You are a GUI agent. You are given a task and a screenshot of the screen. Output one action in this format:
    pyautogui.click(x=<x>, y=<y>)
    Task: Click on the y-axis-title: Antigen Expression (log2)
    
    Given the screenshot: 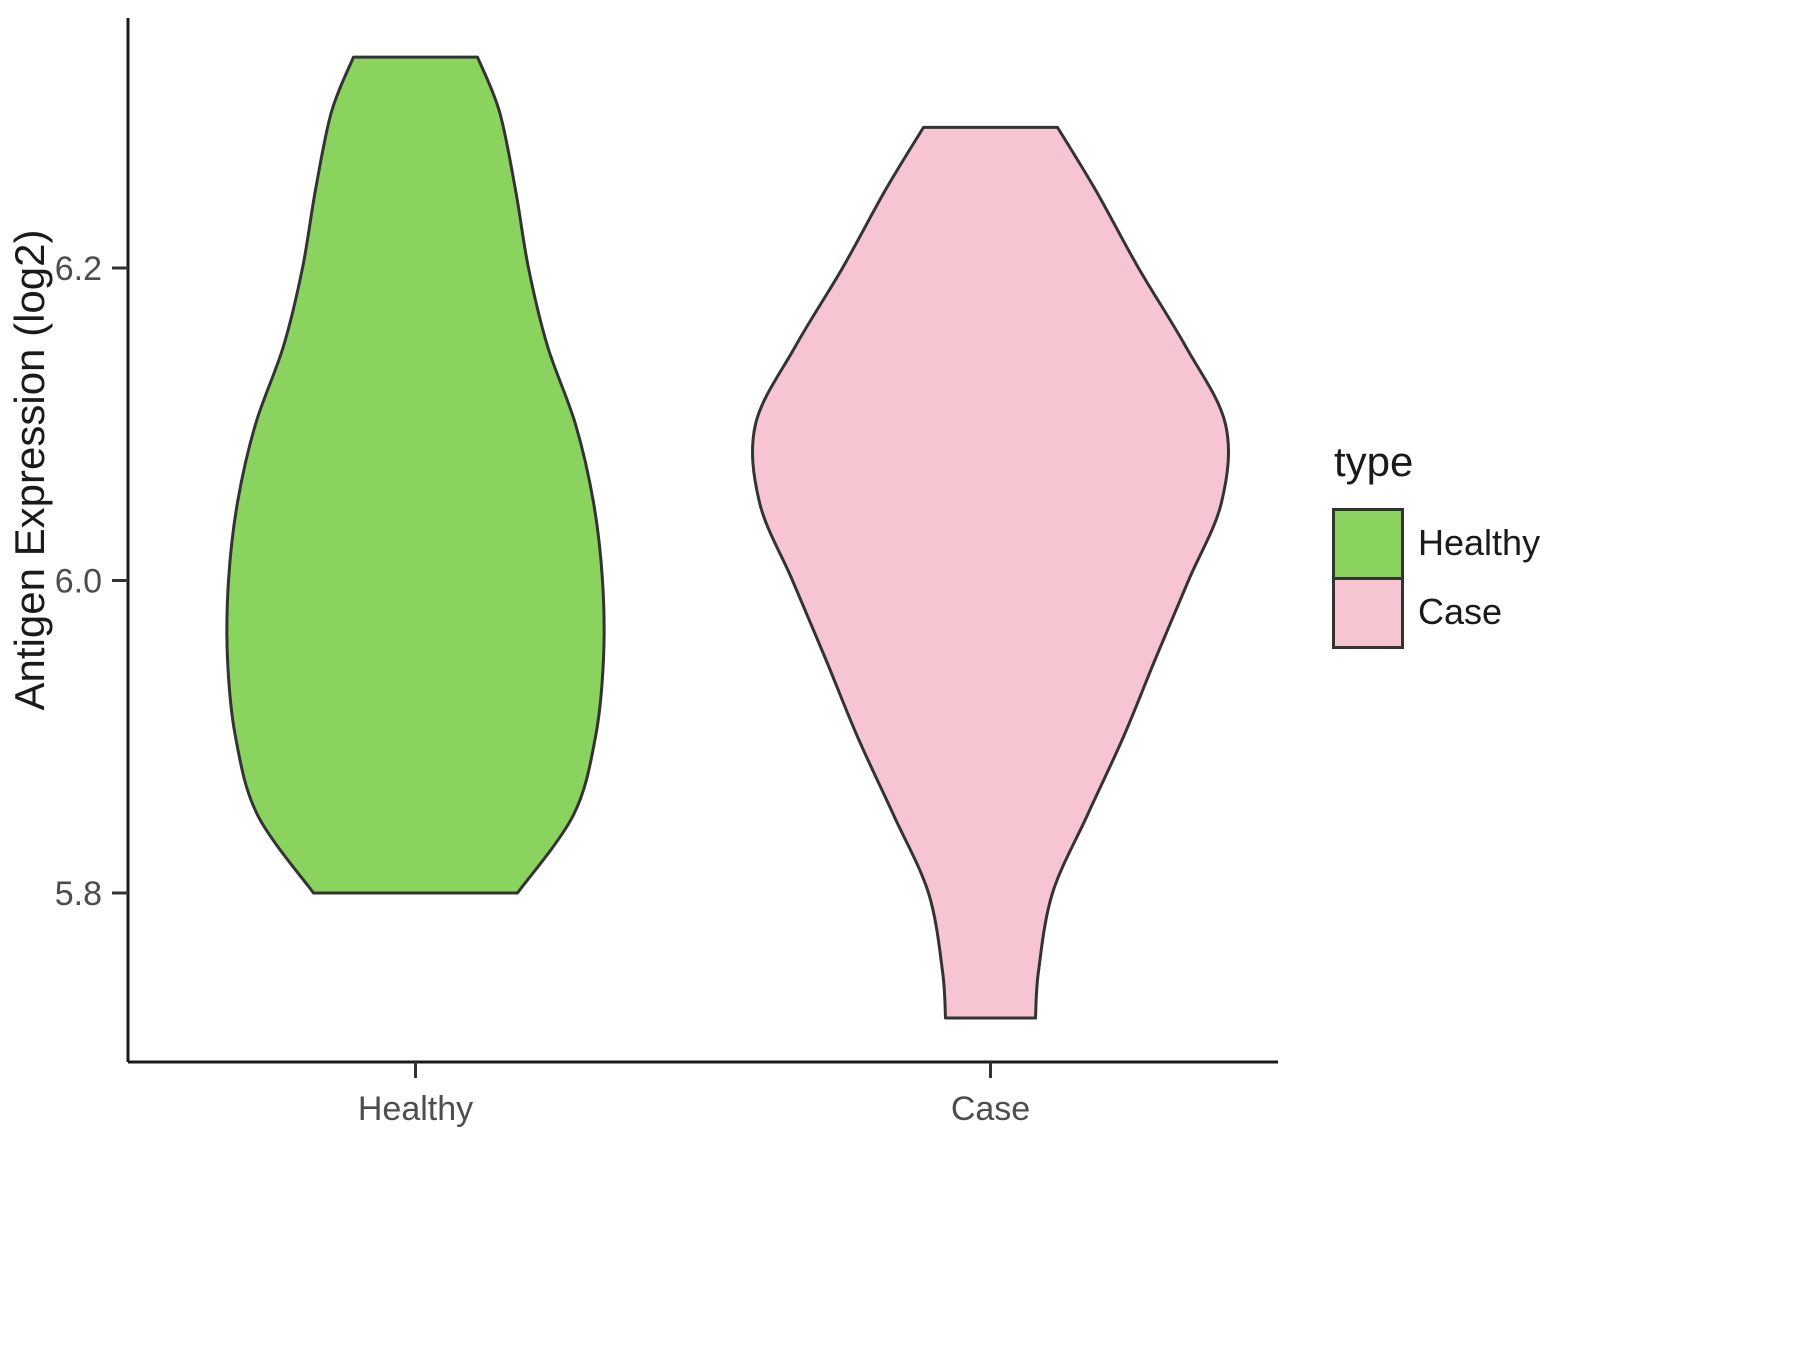 What is the action you would take?
    pyautogui.click(x=29, y=470)
    